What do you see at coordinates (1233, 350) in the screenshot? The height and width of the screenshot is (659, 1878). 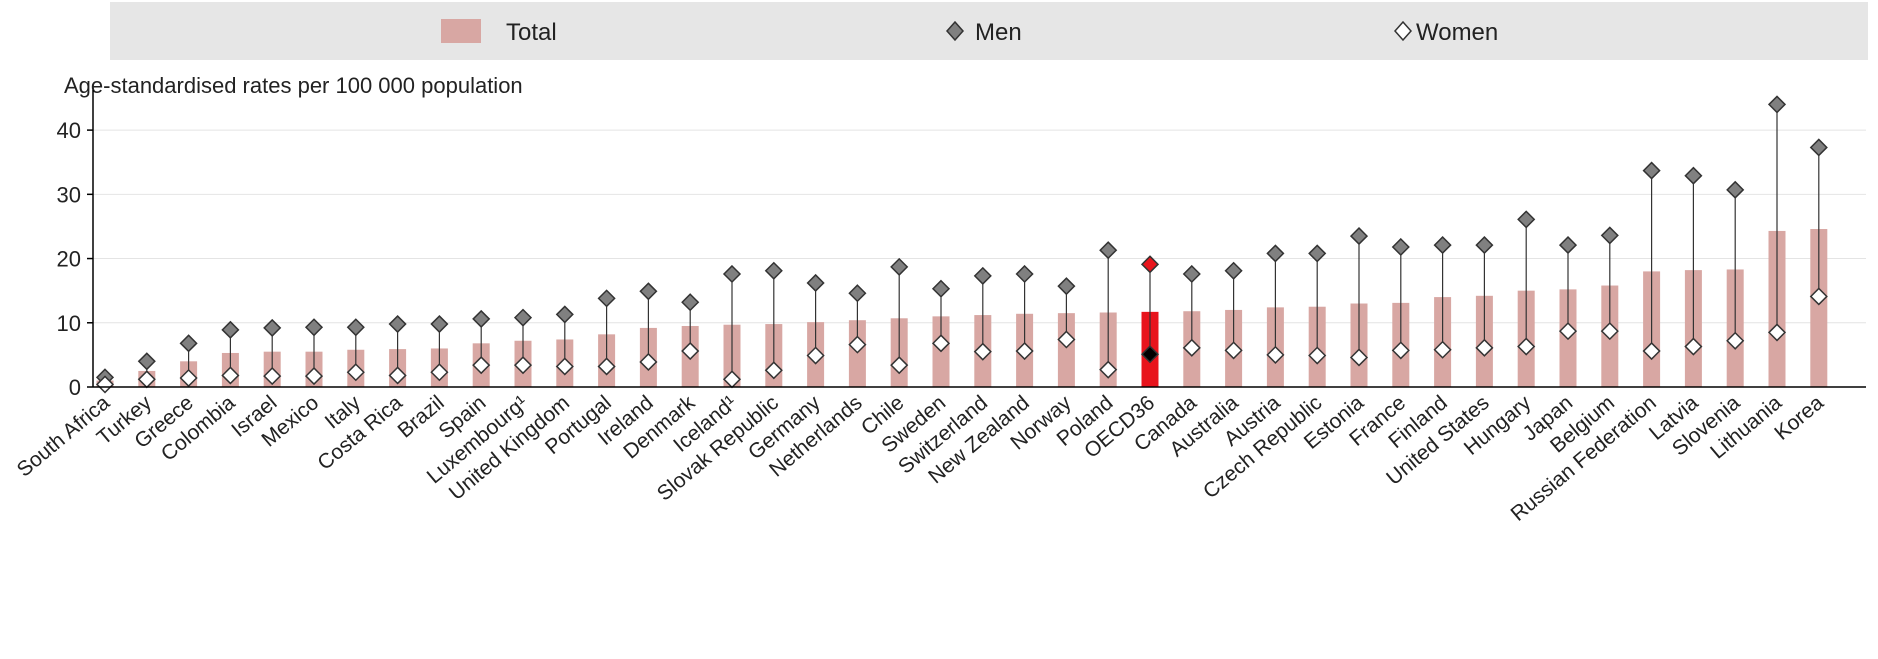 I see `marker-women-australia` at bounding box center [1233, 350].